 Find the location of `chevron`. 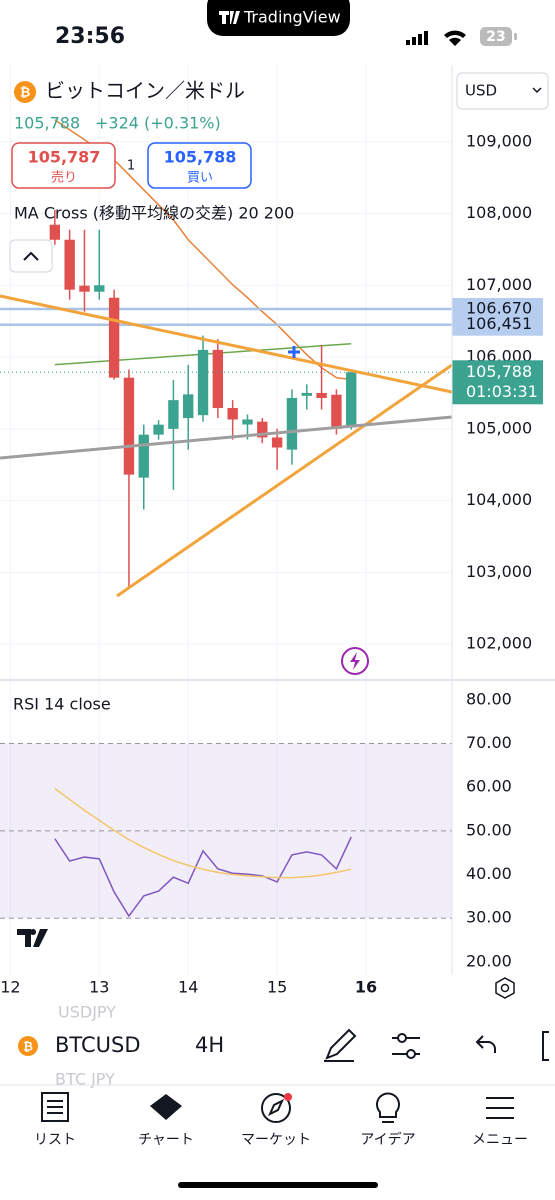

chevron is located at coordinates (537, 90).